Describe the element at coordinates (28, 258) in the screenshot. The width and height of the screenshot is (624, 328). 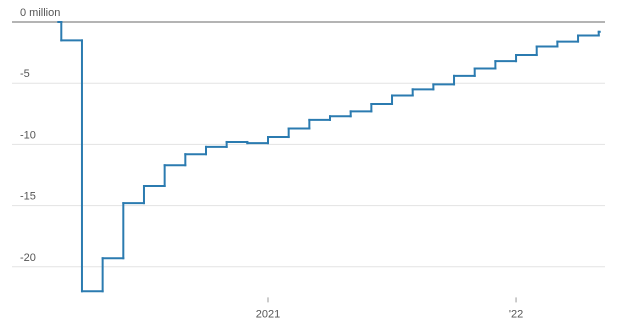
I see `y-tick-label: -20` at that location.